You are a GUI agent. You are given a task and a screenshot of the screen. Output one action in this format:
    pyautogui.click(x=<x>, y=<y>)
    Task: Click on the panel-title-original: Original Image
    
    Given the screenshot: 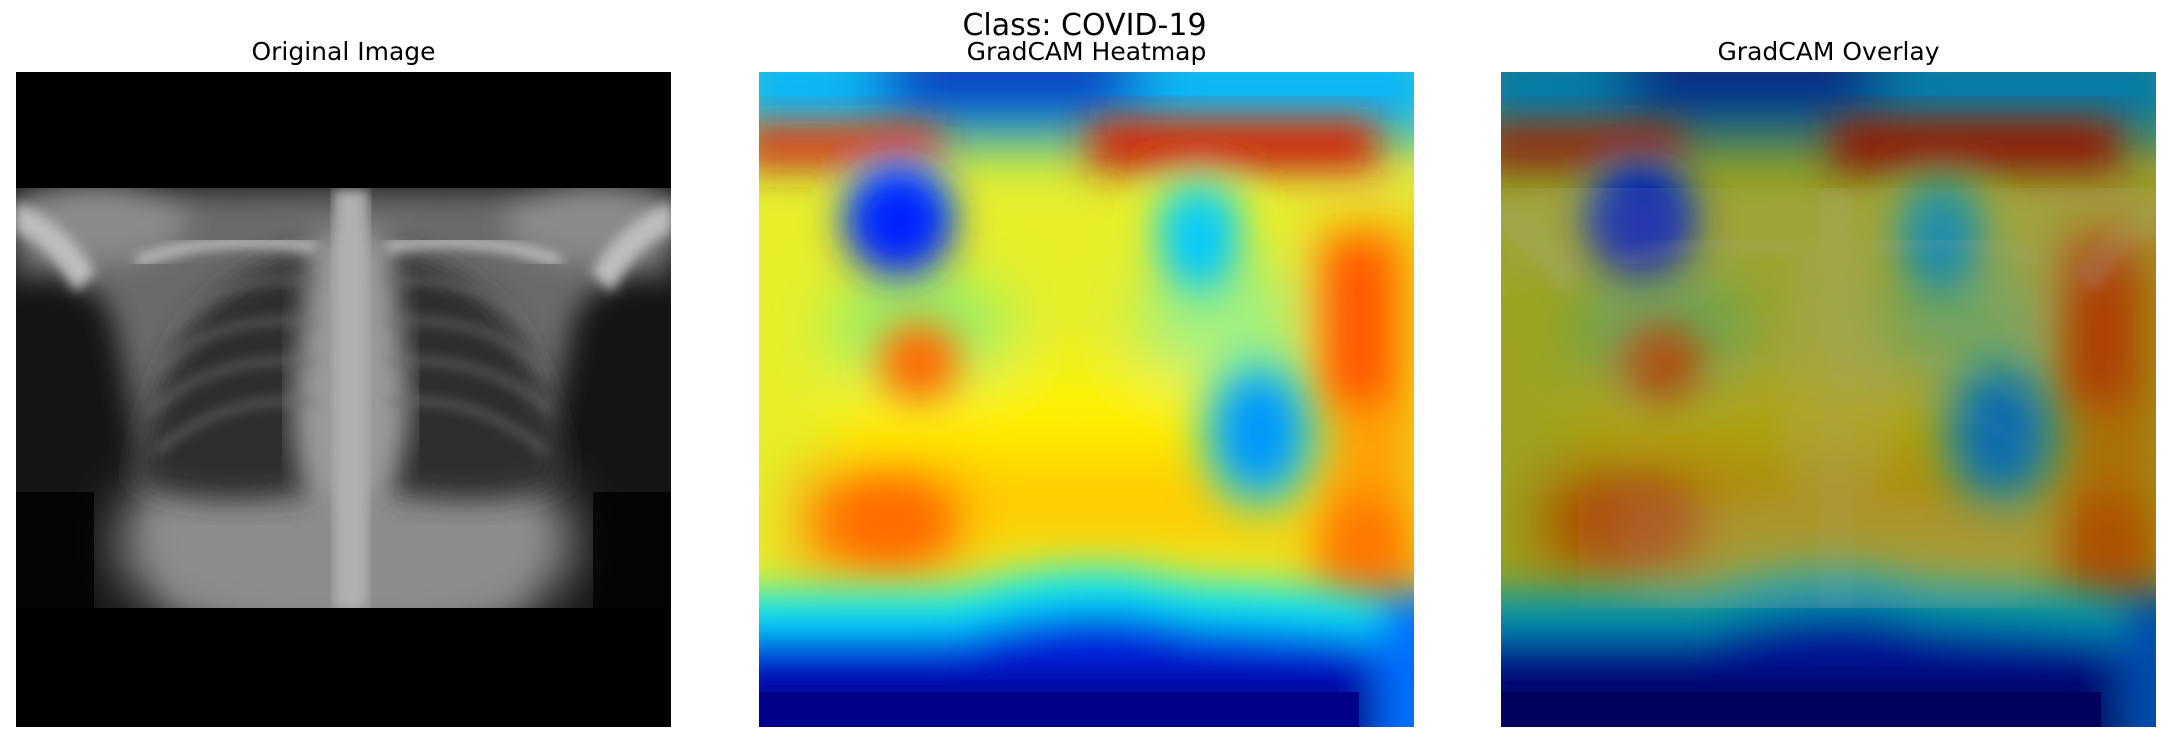 What is the action you would take?
    pyautogui.click(x=343, y=51)
    